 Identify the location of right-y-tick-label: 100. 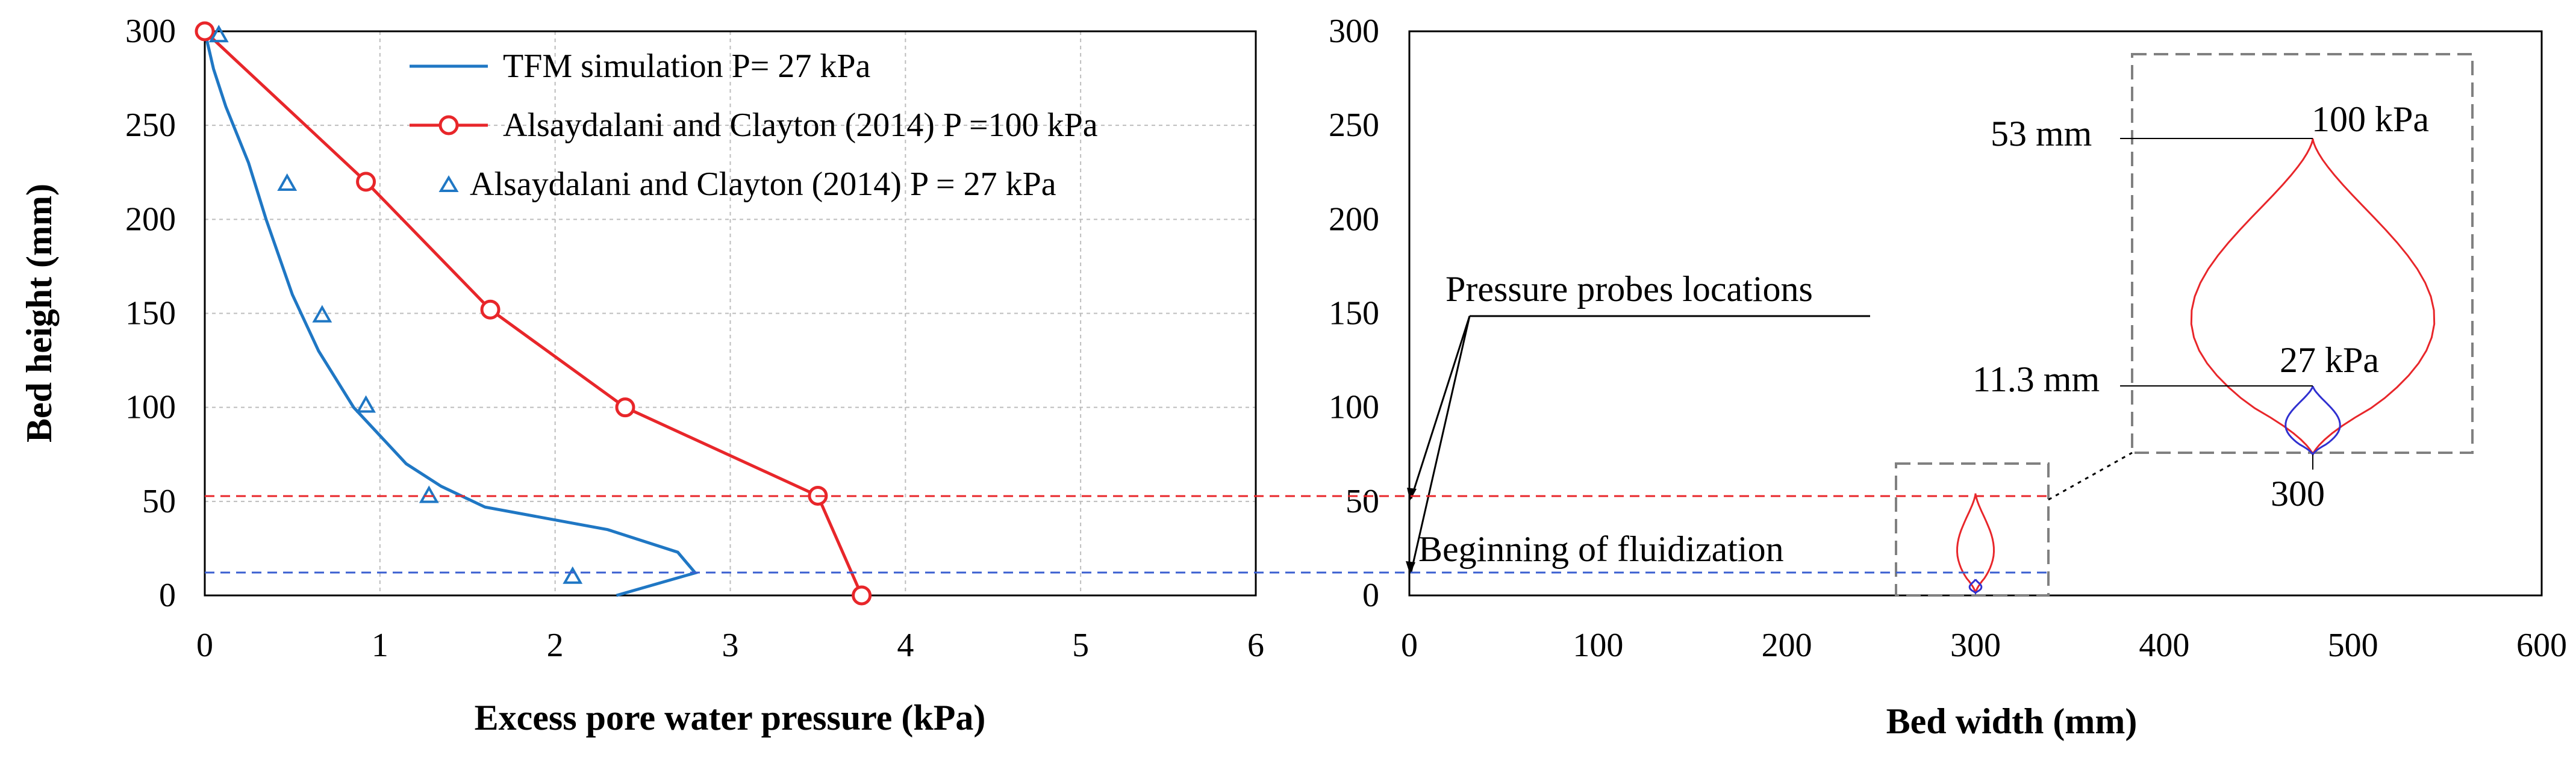
(1354, 407).